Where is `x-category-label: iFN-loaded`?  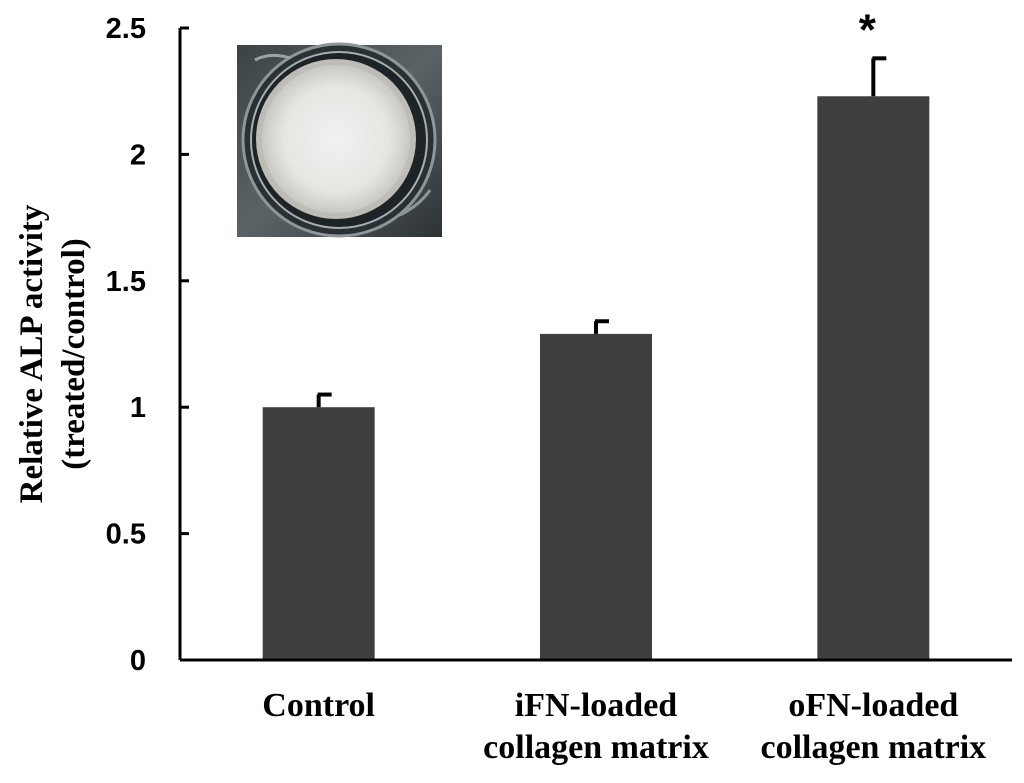
x-category-label: iFN-loaded is located at coordinates (596, 705).